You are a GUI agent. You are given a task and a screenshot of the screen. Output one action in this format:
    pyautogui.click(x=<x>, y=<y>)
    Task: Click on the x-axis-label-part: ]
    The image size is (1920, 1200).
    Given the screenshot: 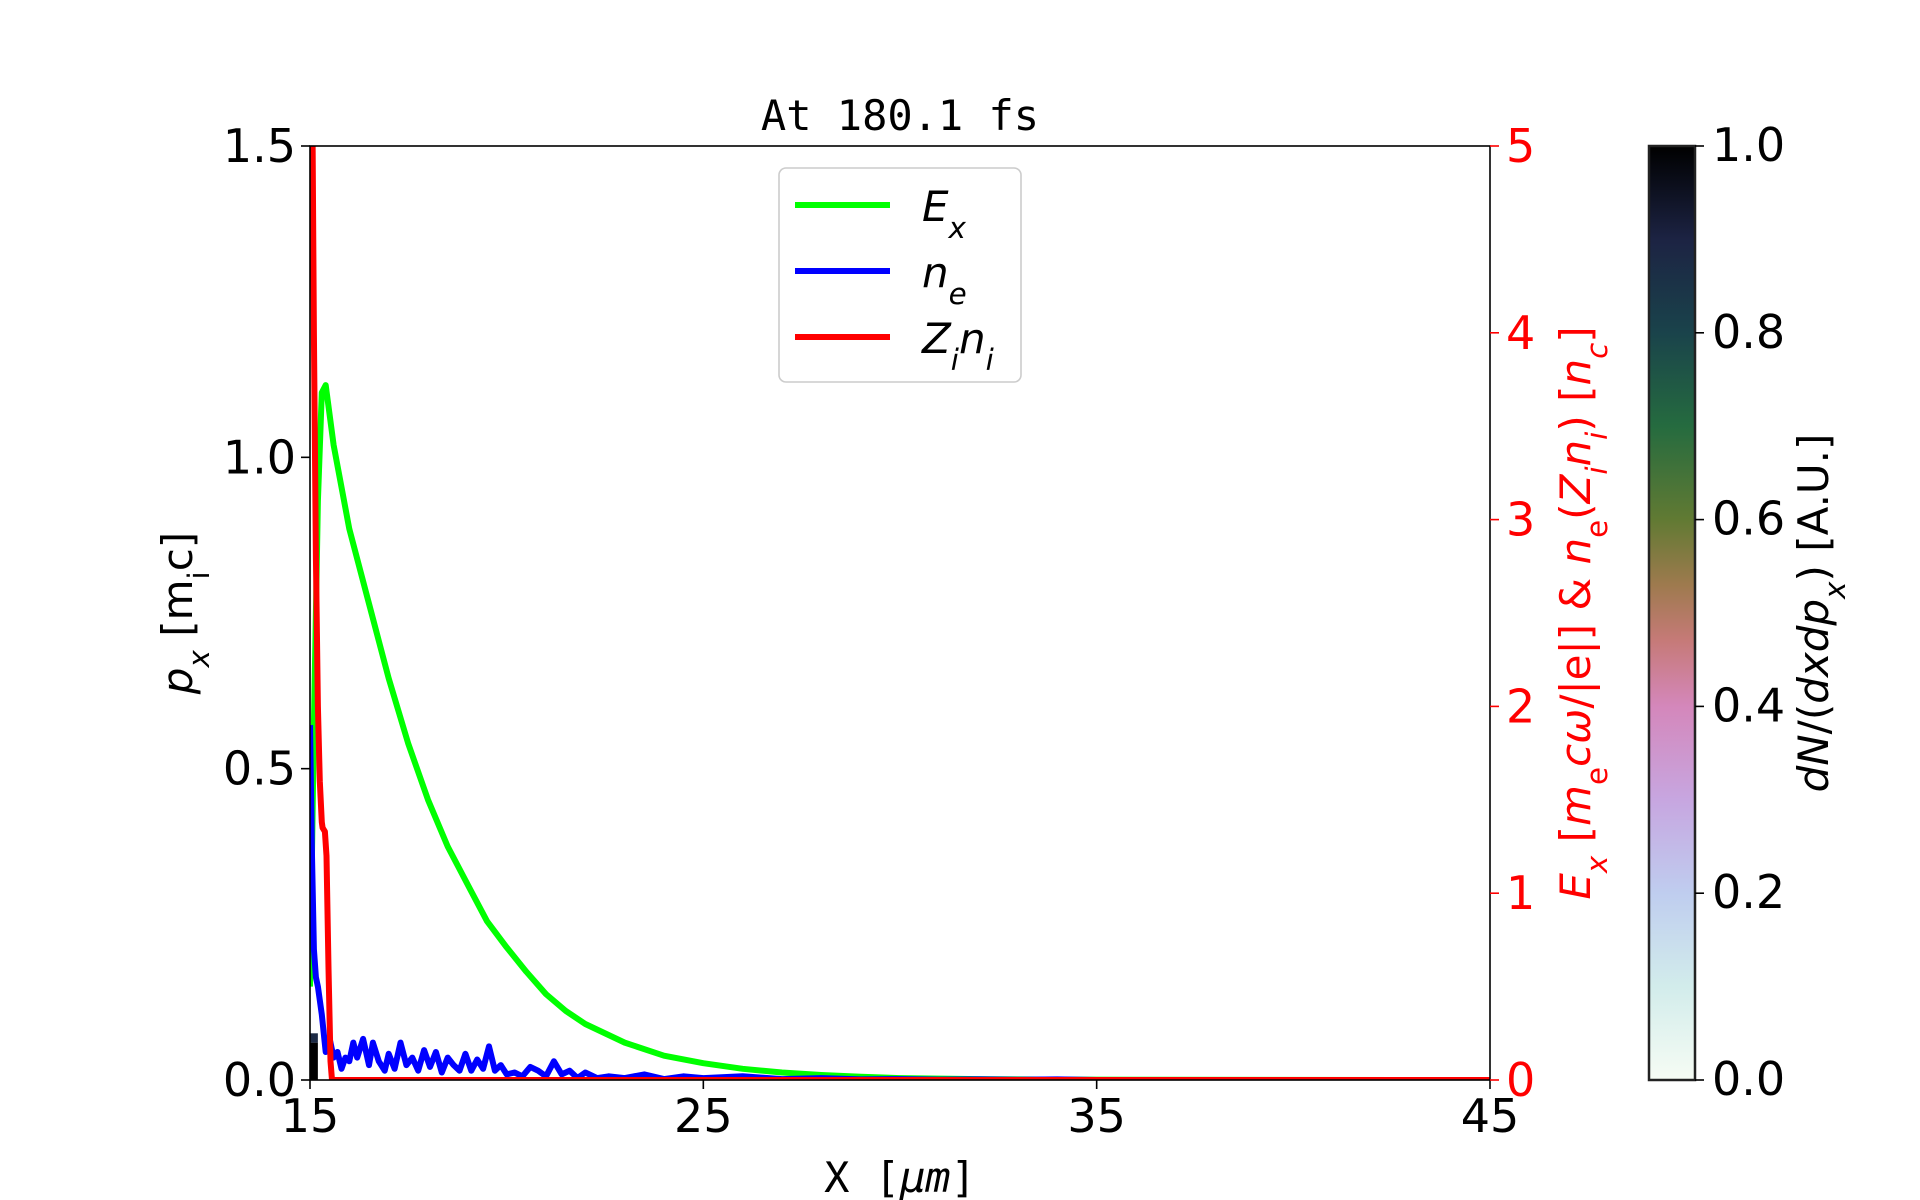 What is the action you would take?
    pyautogui.click(x=963, y=1176)
    